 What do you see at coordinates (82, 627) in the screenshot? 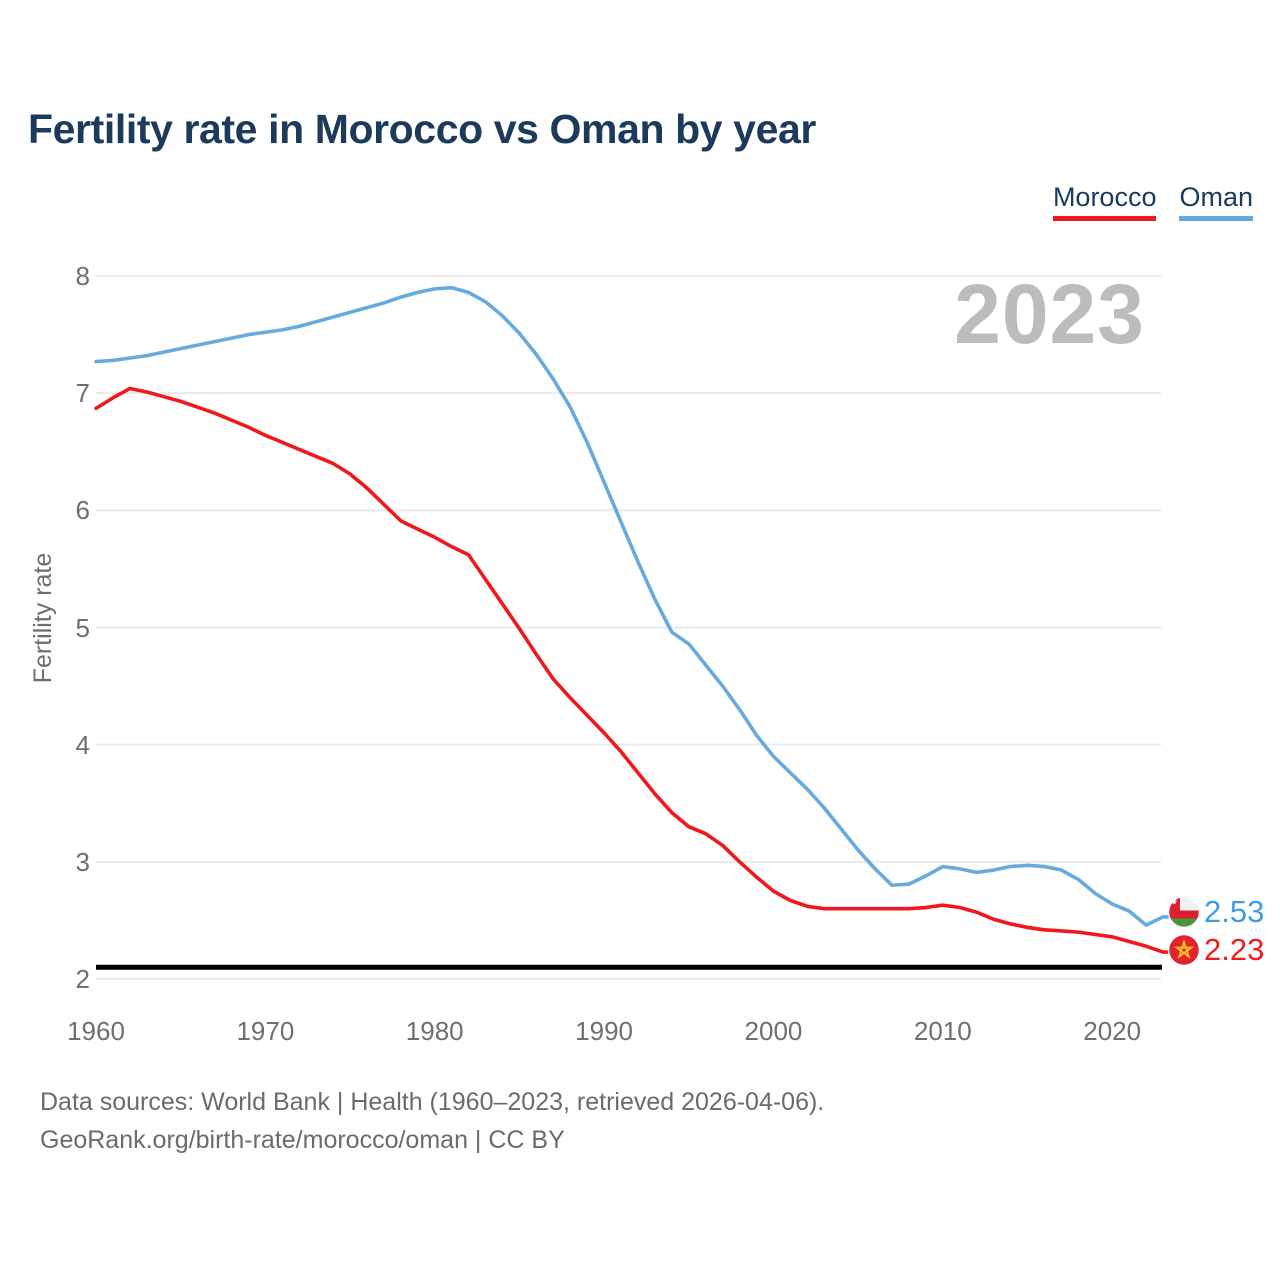
I see `y-tick-label-5: 5` at bounding box center [82, 627].